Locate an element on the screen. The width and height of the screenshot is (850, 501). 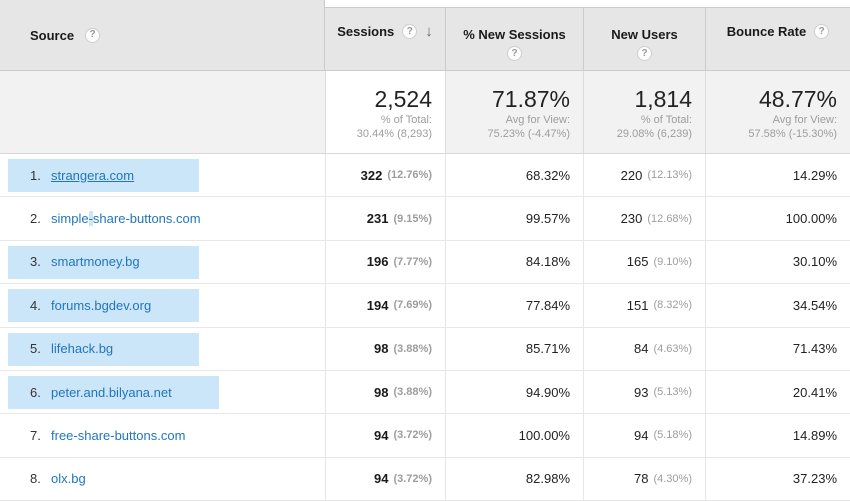
sessions-percent: (7.77%) is located at coordinates (412, 261).